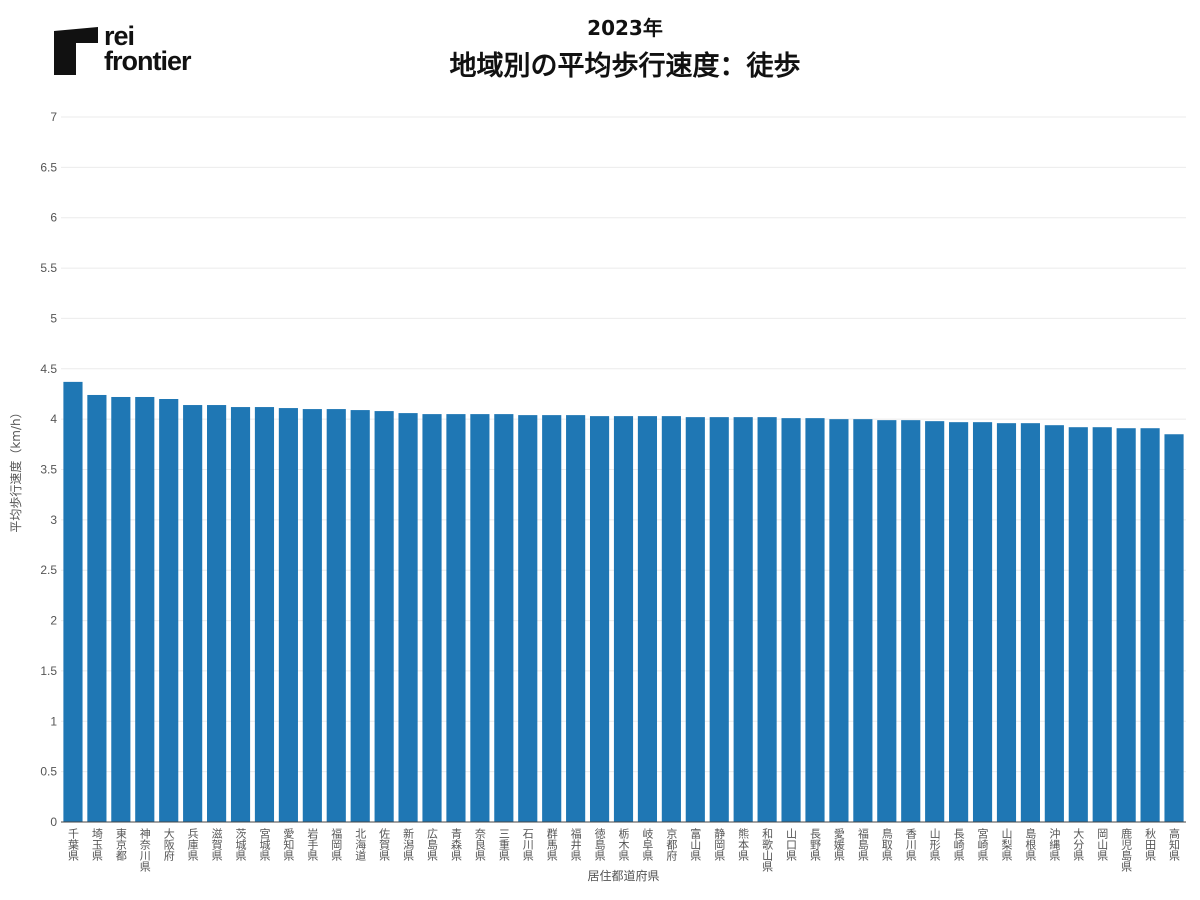 This screenshot has height=900, width=1200. Describe the element at coordinates (53, 822) in the screenshot. I see `y-tick-label: 0` at that location.